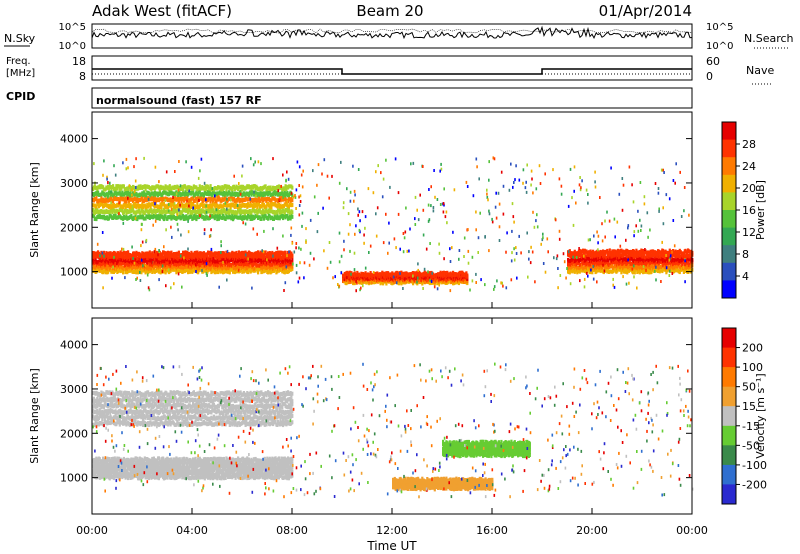 The image size is (800, 554). I want to click on cpid-text: normalsound (fast) 157 RF, so click(179, 100).